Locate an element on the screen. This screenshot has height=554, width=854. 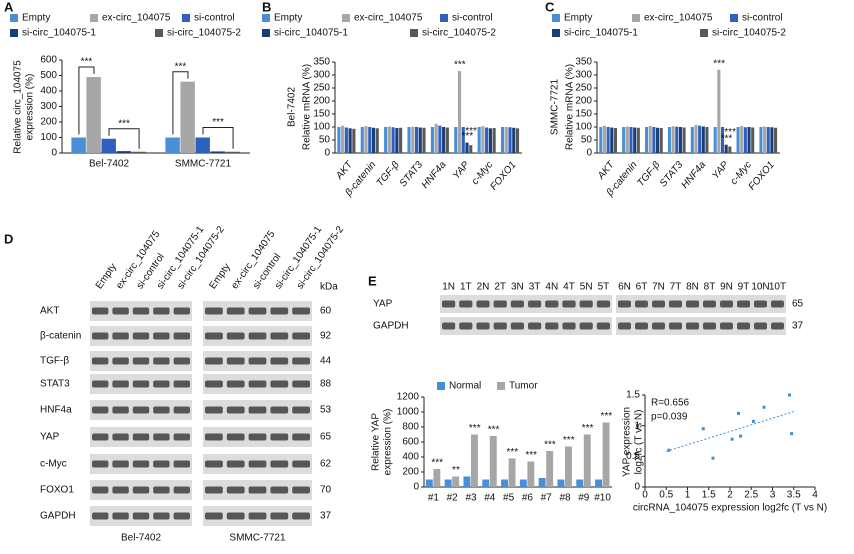
y-axis-title: Relative YAP is located at coordinates (376, 442).